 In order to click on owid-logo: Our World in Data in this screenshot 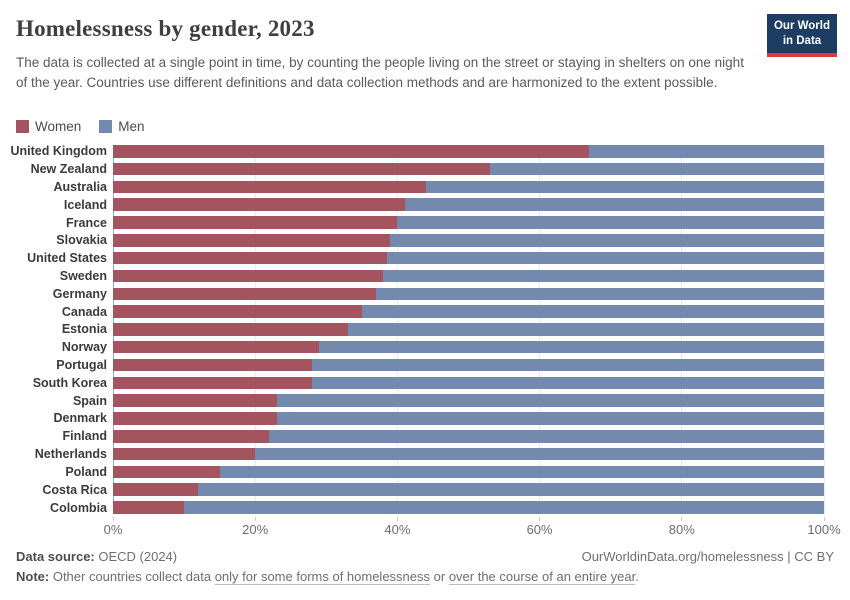, I will do `click(802, 35)`.